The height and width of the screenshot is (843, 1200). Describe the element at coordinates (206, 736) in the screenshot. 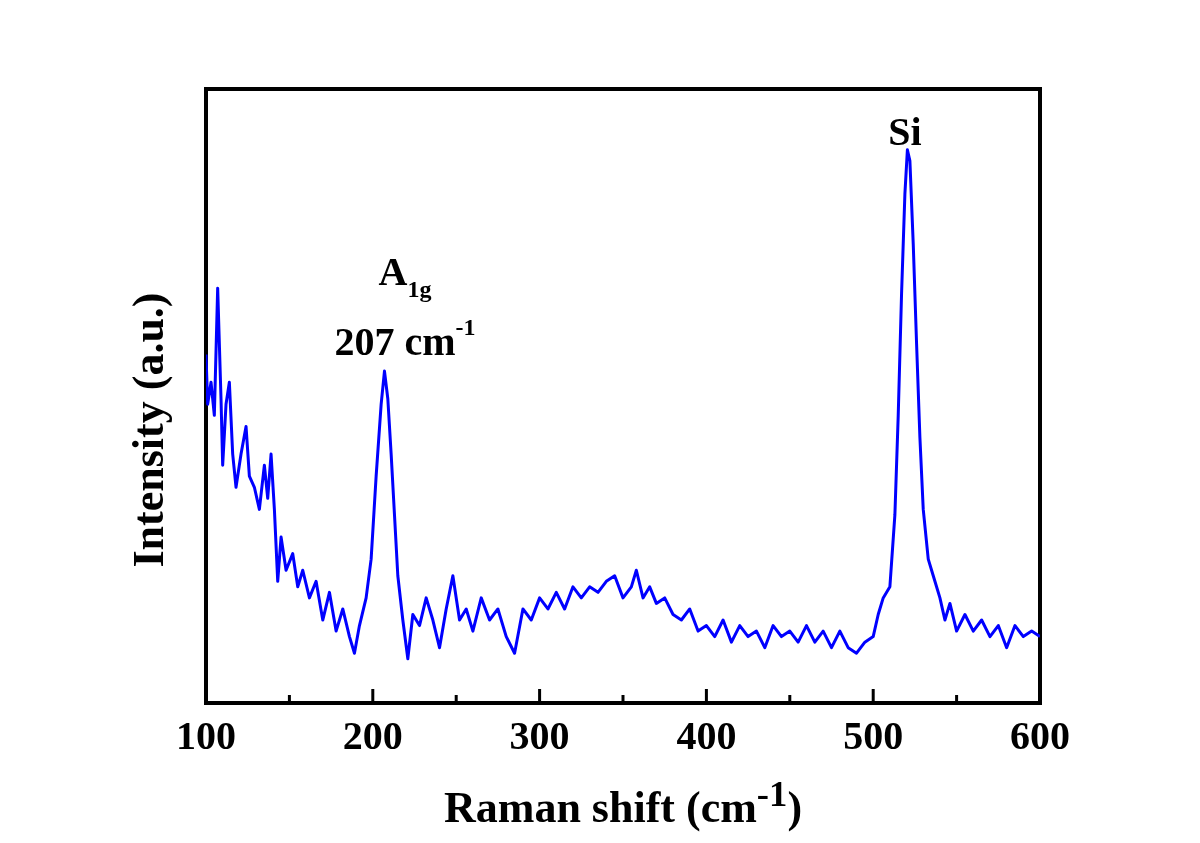

I see `x-tick-label: 100` at that location.